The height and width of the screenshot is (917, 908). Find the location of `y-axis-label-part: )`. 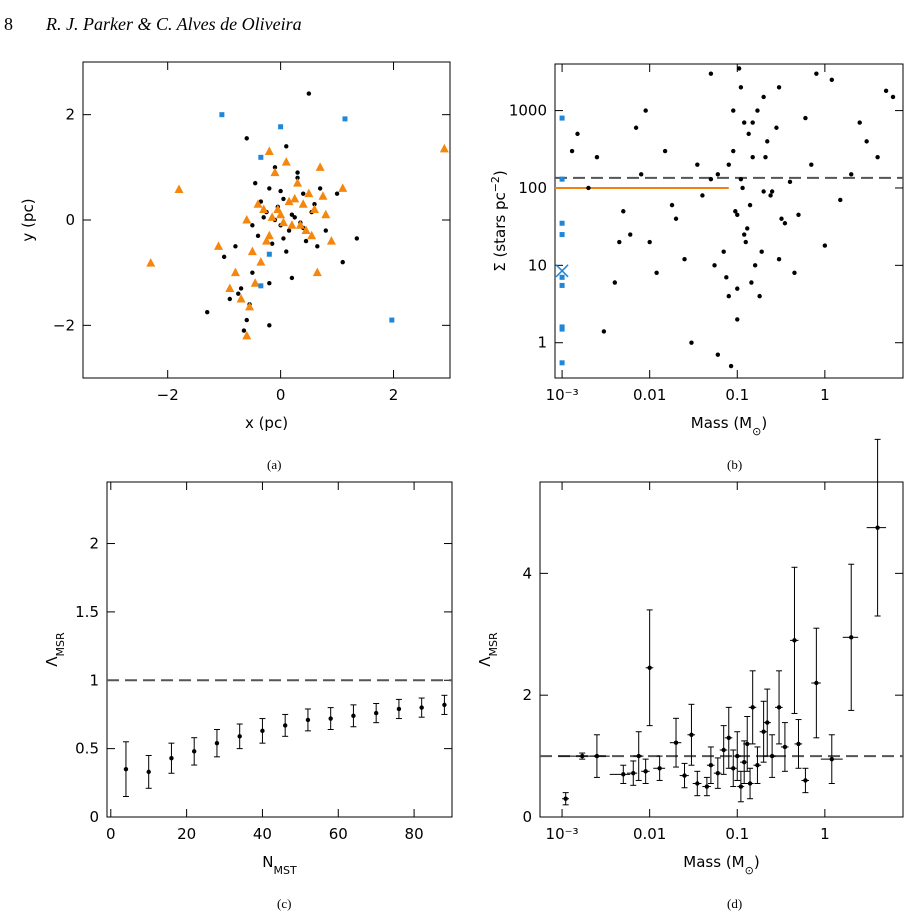

y-axis-label-part: ) is located at coordinates (500, 173).